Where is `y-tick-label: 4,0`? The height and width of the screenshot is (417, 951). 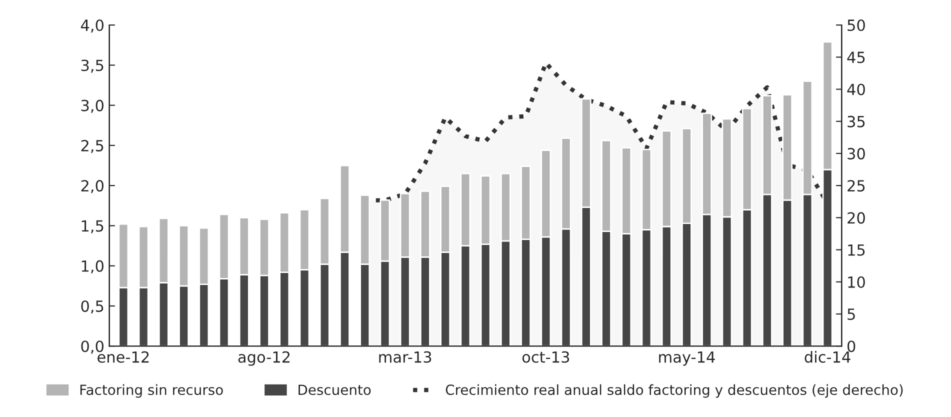
y-tick-label: 4,0 is located at coordinates (92, 26).